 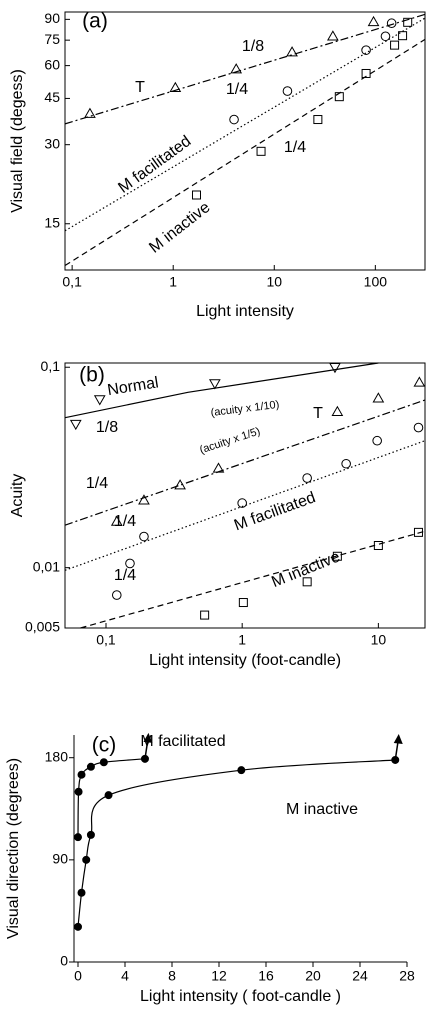 What do you see at coordinates (172, 976) in the screenshot?
I see `x-tick-label: 8` at bounding box center [172, 976].